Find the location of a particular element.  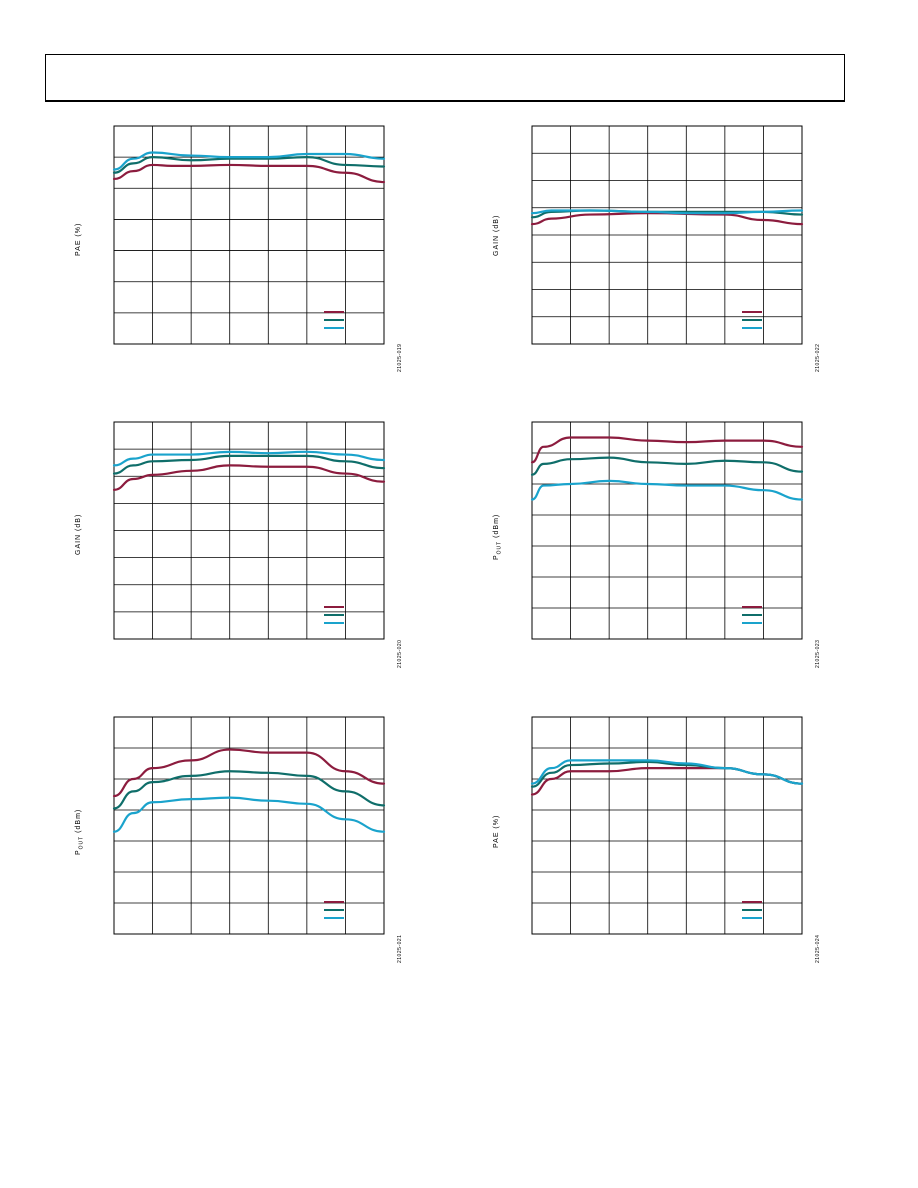

chart-pae-top-left is located at coordinates (249, 235).